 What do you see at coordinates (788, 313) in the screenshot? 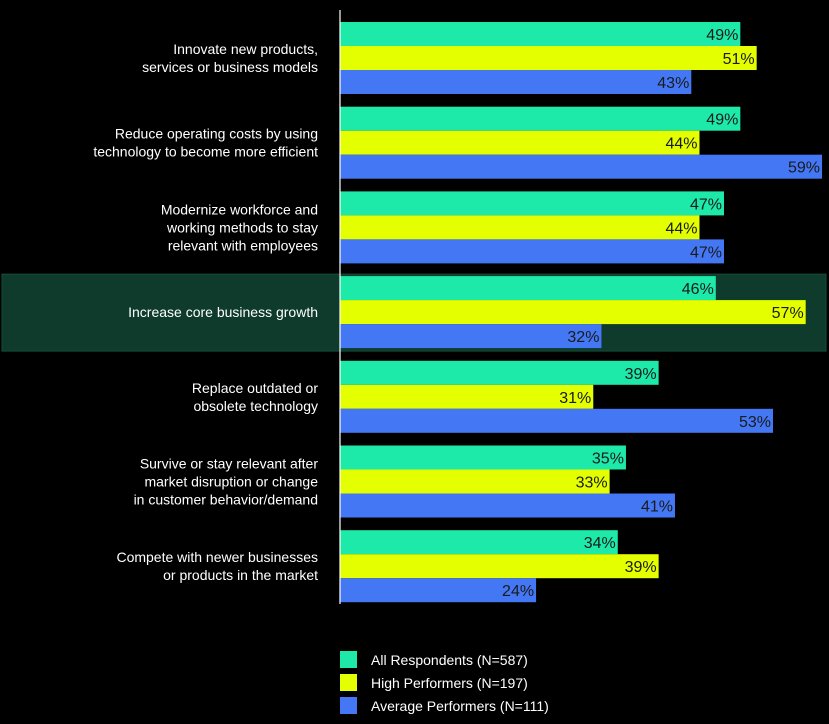
I see `value-label-high-performers-4: 57%` at bounding box center [788, 313].